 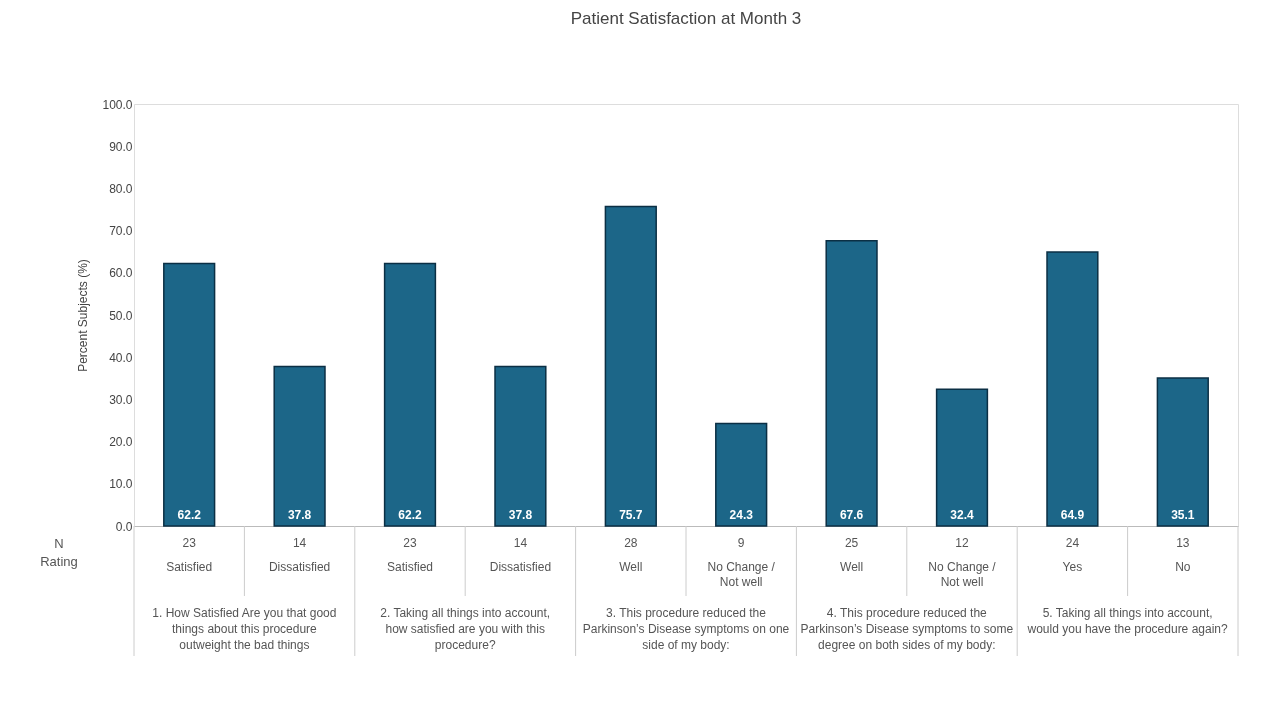 I want to click on text: N, so click(x=59, y=543).